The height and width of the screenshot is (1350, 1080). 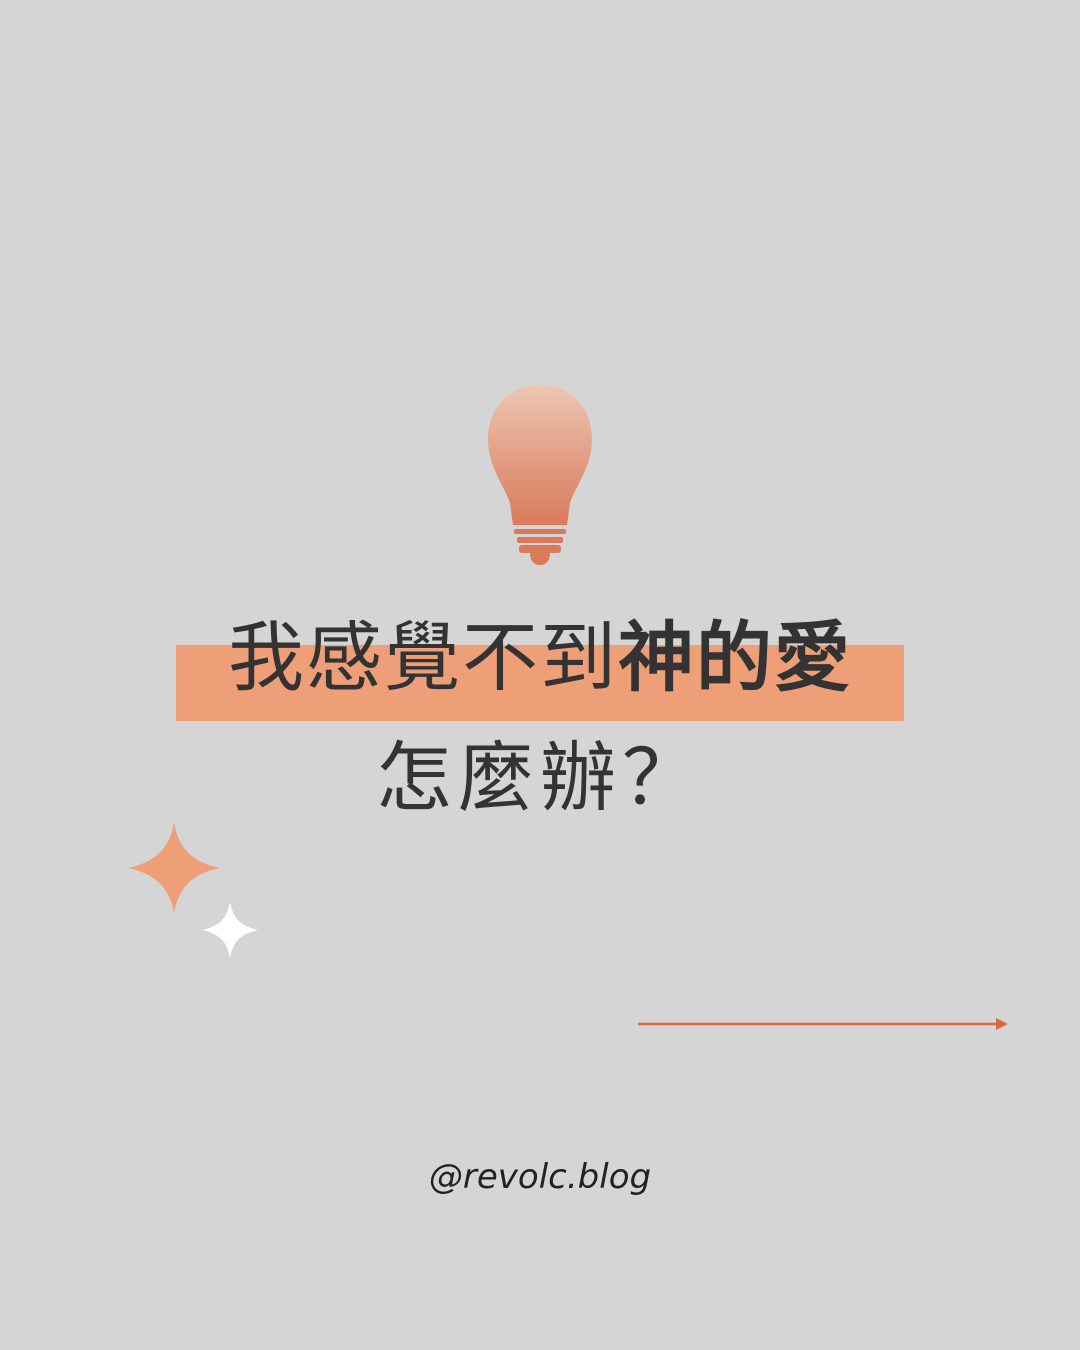 I want to click on title-part-bold: 神的愛, so click(x=735, y=657).